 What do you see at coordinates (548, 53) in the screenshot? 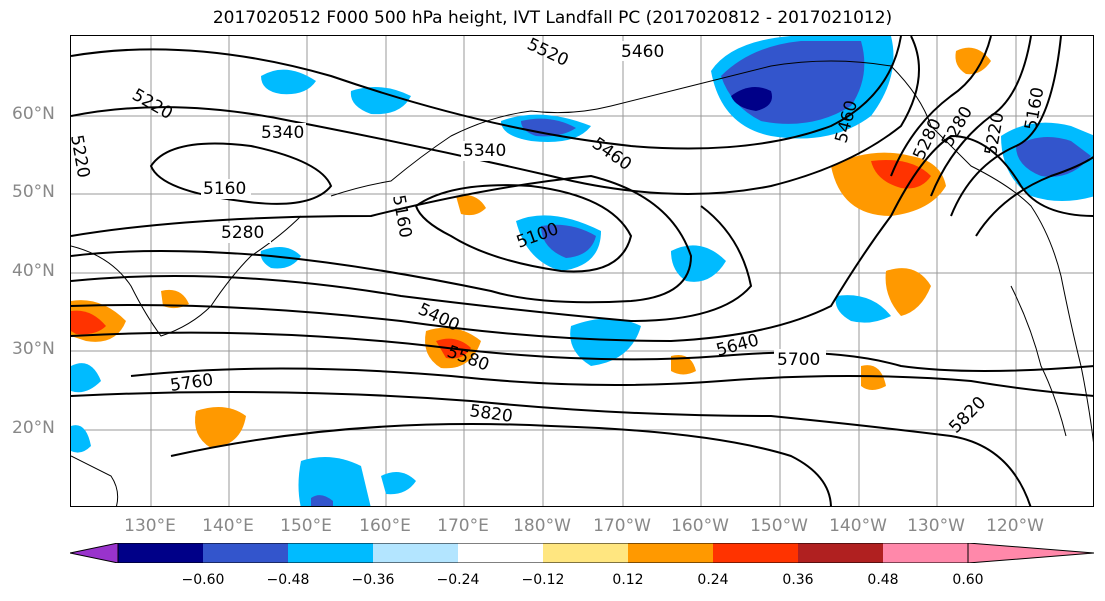
I see `contour-label: 5520` at bounding box center [548, 53].